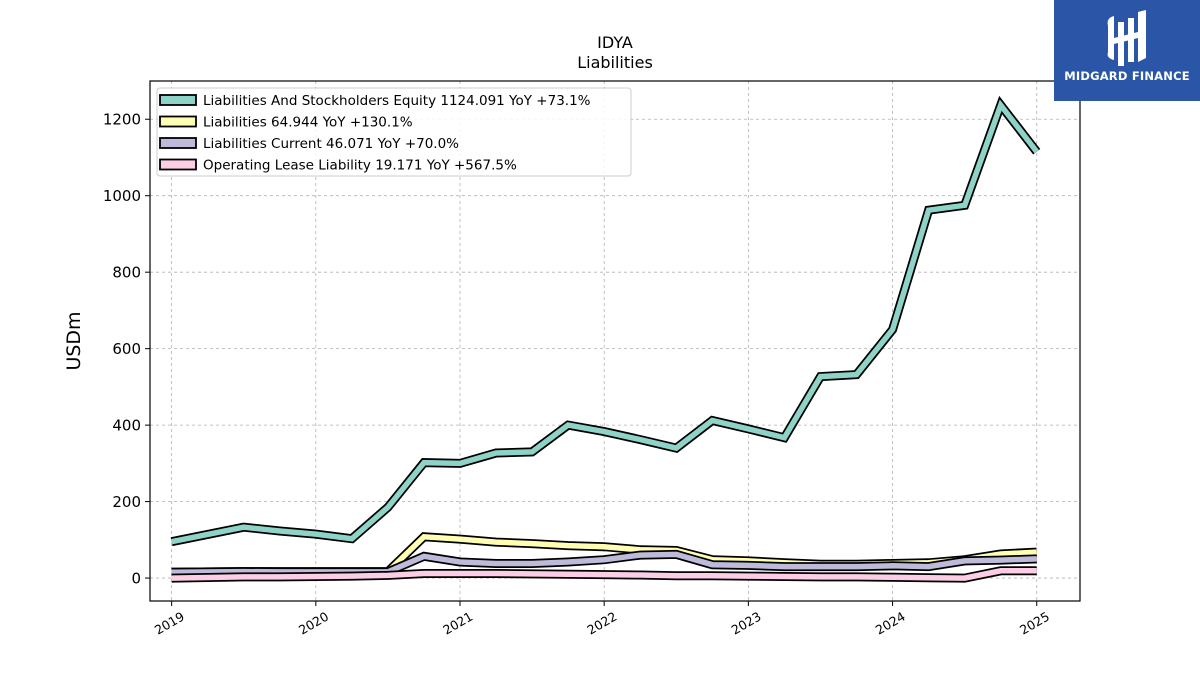  I want to click on x-tick-label: 2024, so click(890, 623).